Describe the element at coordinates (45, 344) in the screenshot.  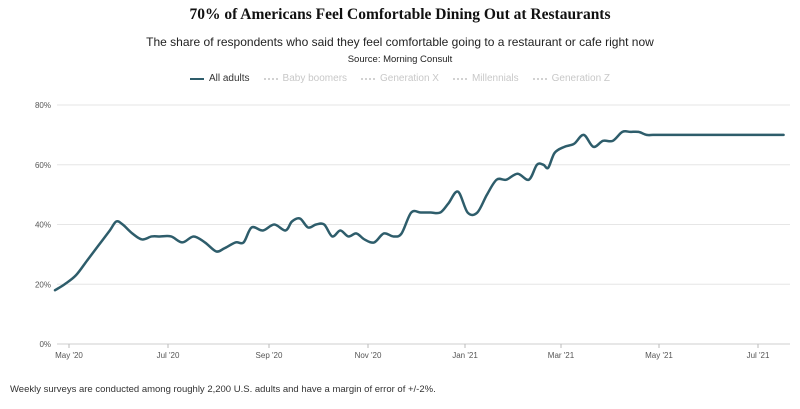
I see `y-tick-label: 0%` at that location.